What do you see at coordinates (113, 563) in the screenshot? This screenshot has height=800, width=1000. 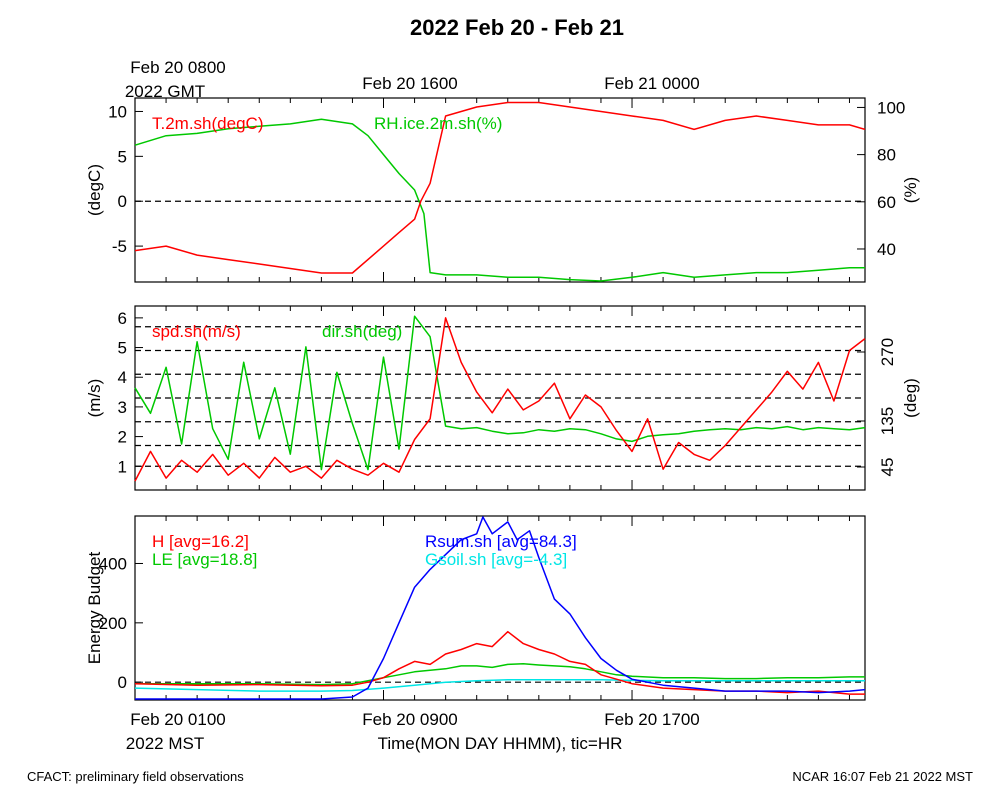 I see `panel-3-y-label: 400` at bounding box center [113, 563].